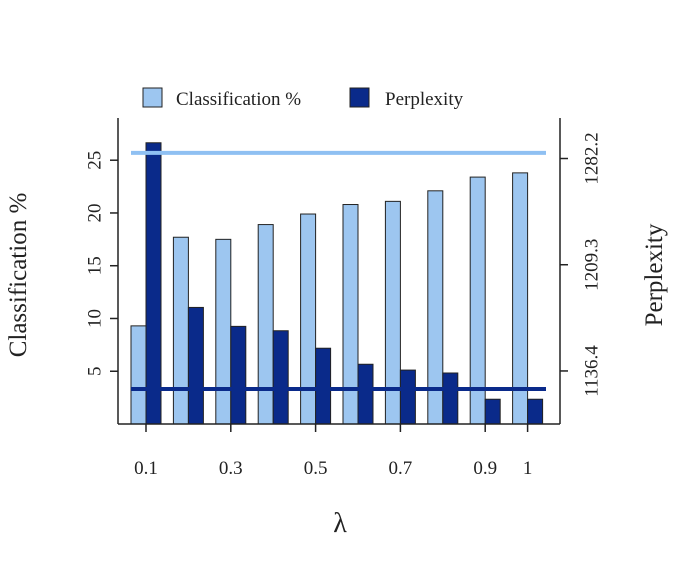  What do you see at coordinates (477, 300) in the screenshot?
I see `bar-classification-0.9` at bounding box center [477, 300].